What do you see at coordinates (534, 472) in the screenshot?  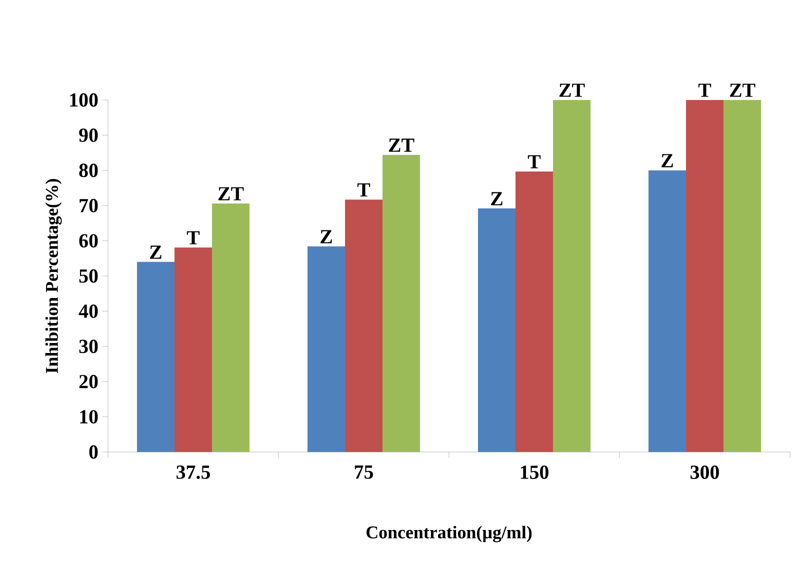 I see `x-tick-label: 150` at bounding box center [534, 472].